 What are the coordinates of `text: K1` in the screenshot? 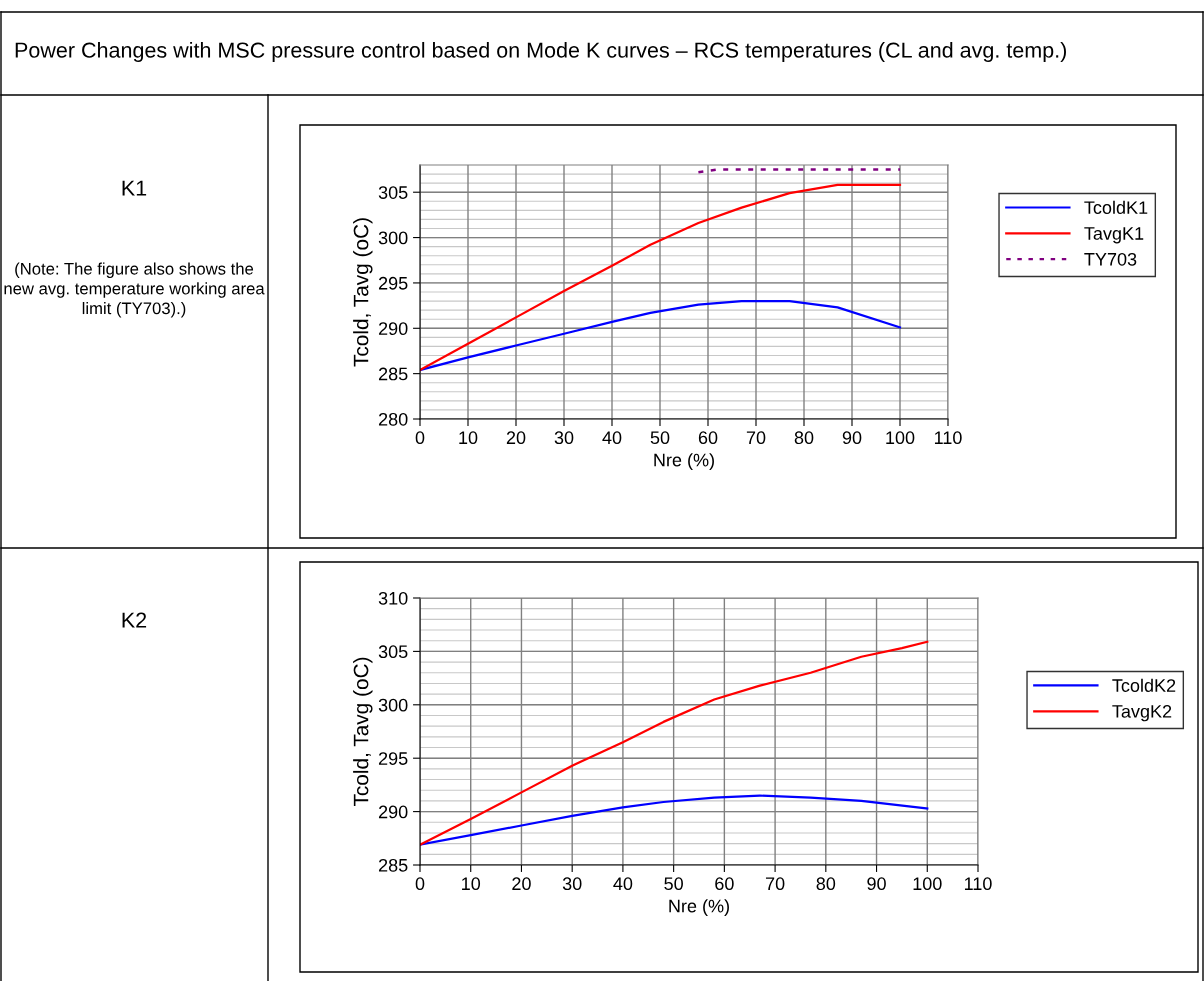 It's located at (134, 188).